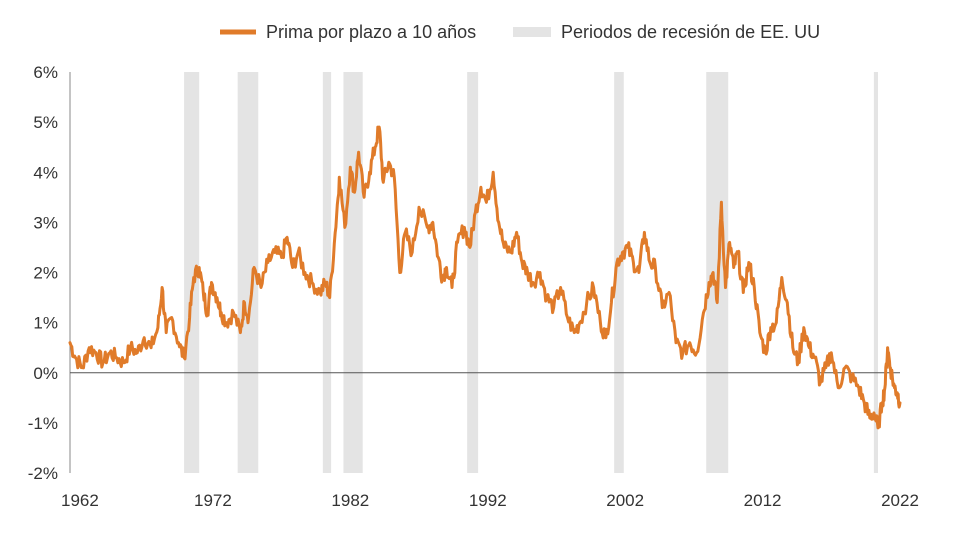 This screenshot has width=960, height=539. Describe the element at coordinates (45, 122) in the screenshot. I see `y-tick-label: 5%` at that location.